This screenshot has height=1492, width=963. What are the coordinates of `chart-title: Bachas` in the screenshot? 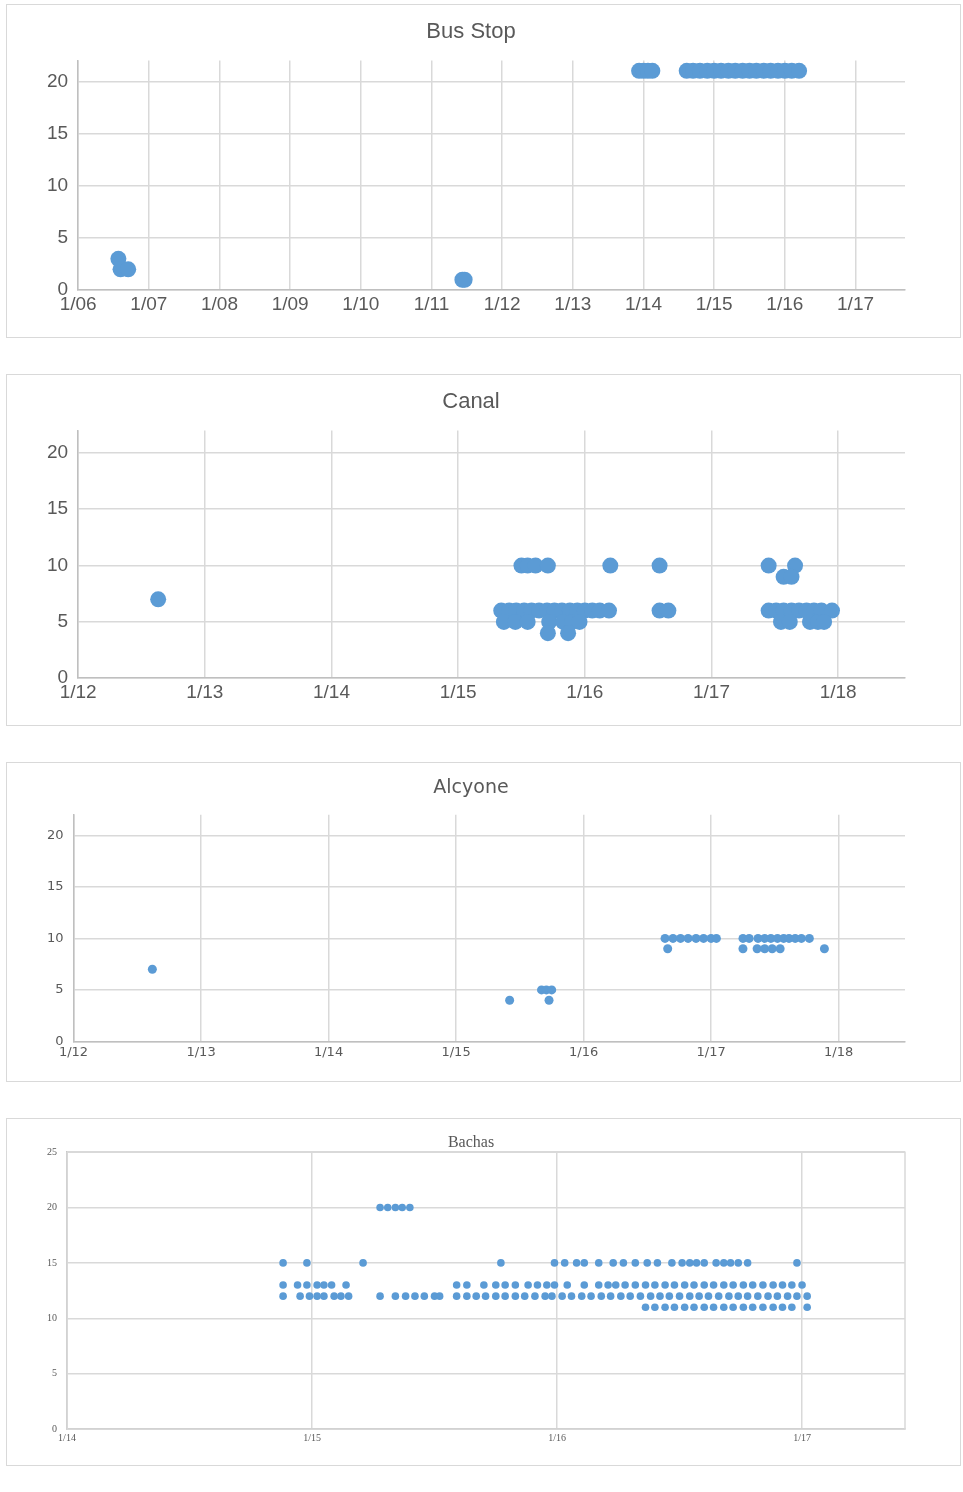 It's located at (471, 1141).